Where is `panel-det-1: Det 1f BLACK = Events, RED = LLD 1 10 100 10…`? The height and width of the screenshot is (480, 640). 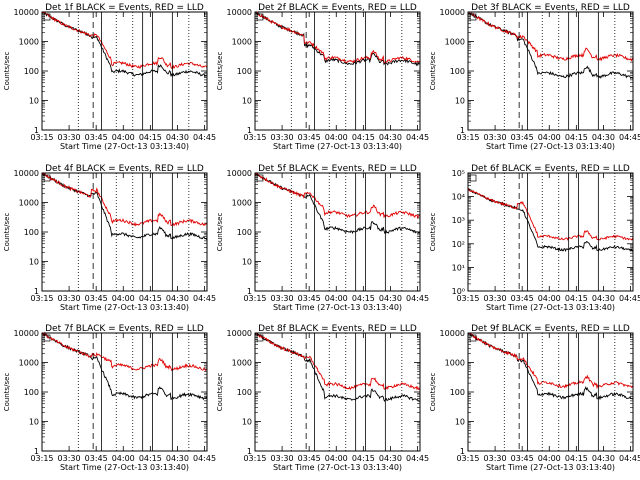 panel-det-1: Det 1f BLACK = Events, RED = LLD 1 10 100 10… is located at coordinates (109, 77).